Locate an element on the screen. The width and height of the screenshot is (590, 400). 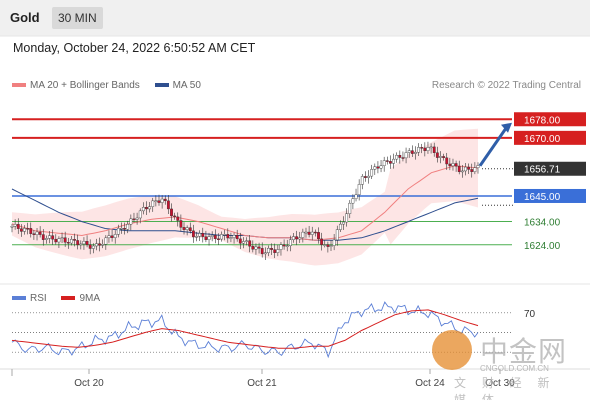
legend-item-9ma: 9MA is located at coordinates (80, 298).